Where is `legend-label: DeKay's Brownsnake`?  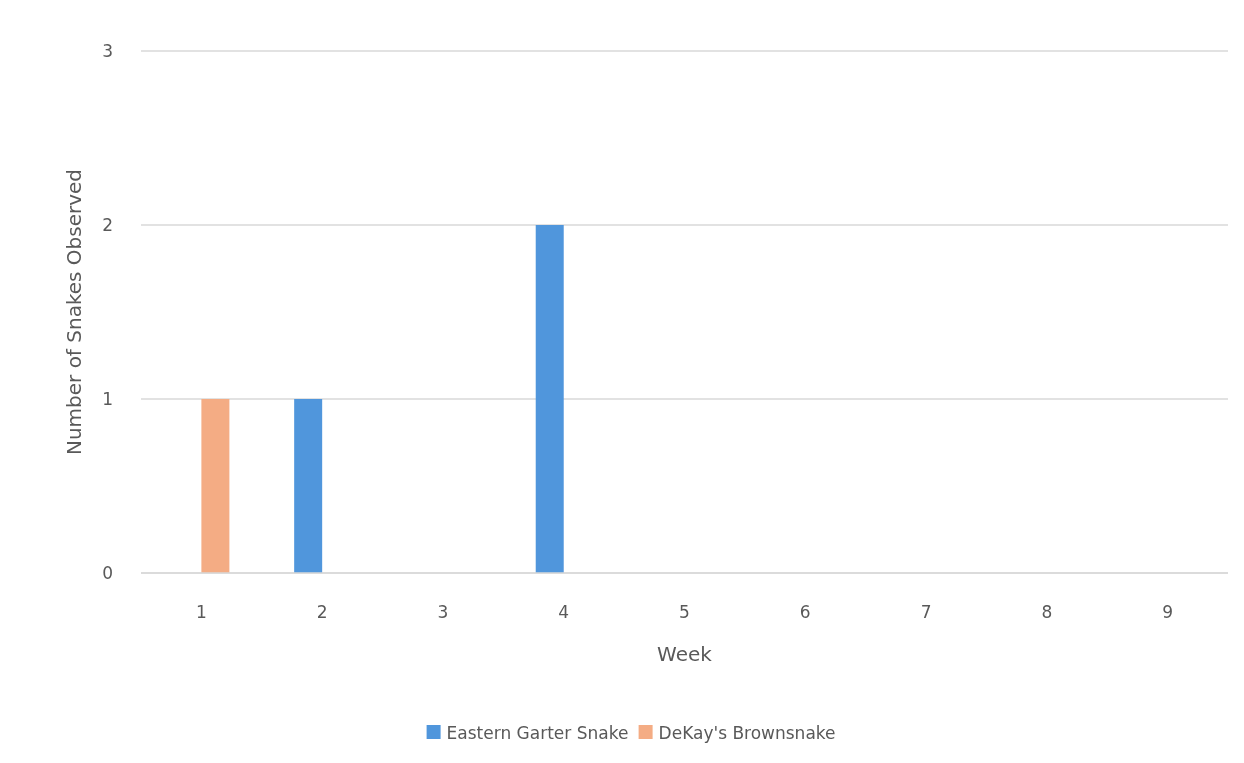
legend-label: DeKay's Brownsnake is located at coordinates (747, 732).